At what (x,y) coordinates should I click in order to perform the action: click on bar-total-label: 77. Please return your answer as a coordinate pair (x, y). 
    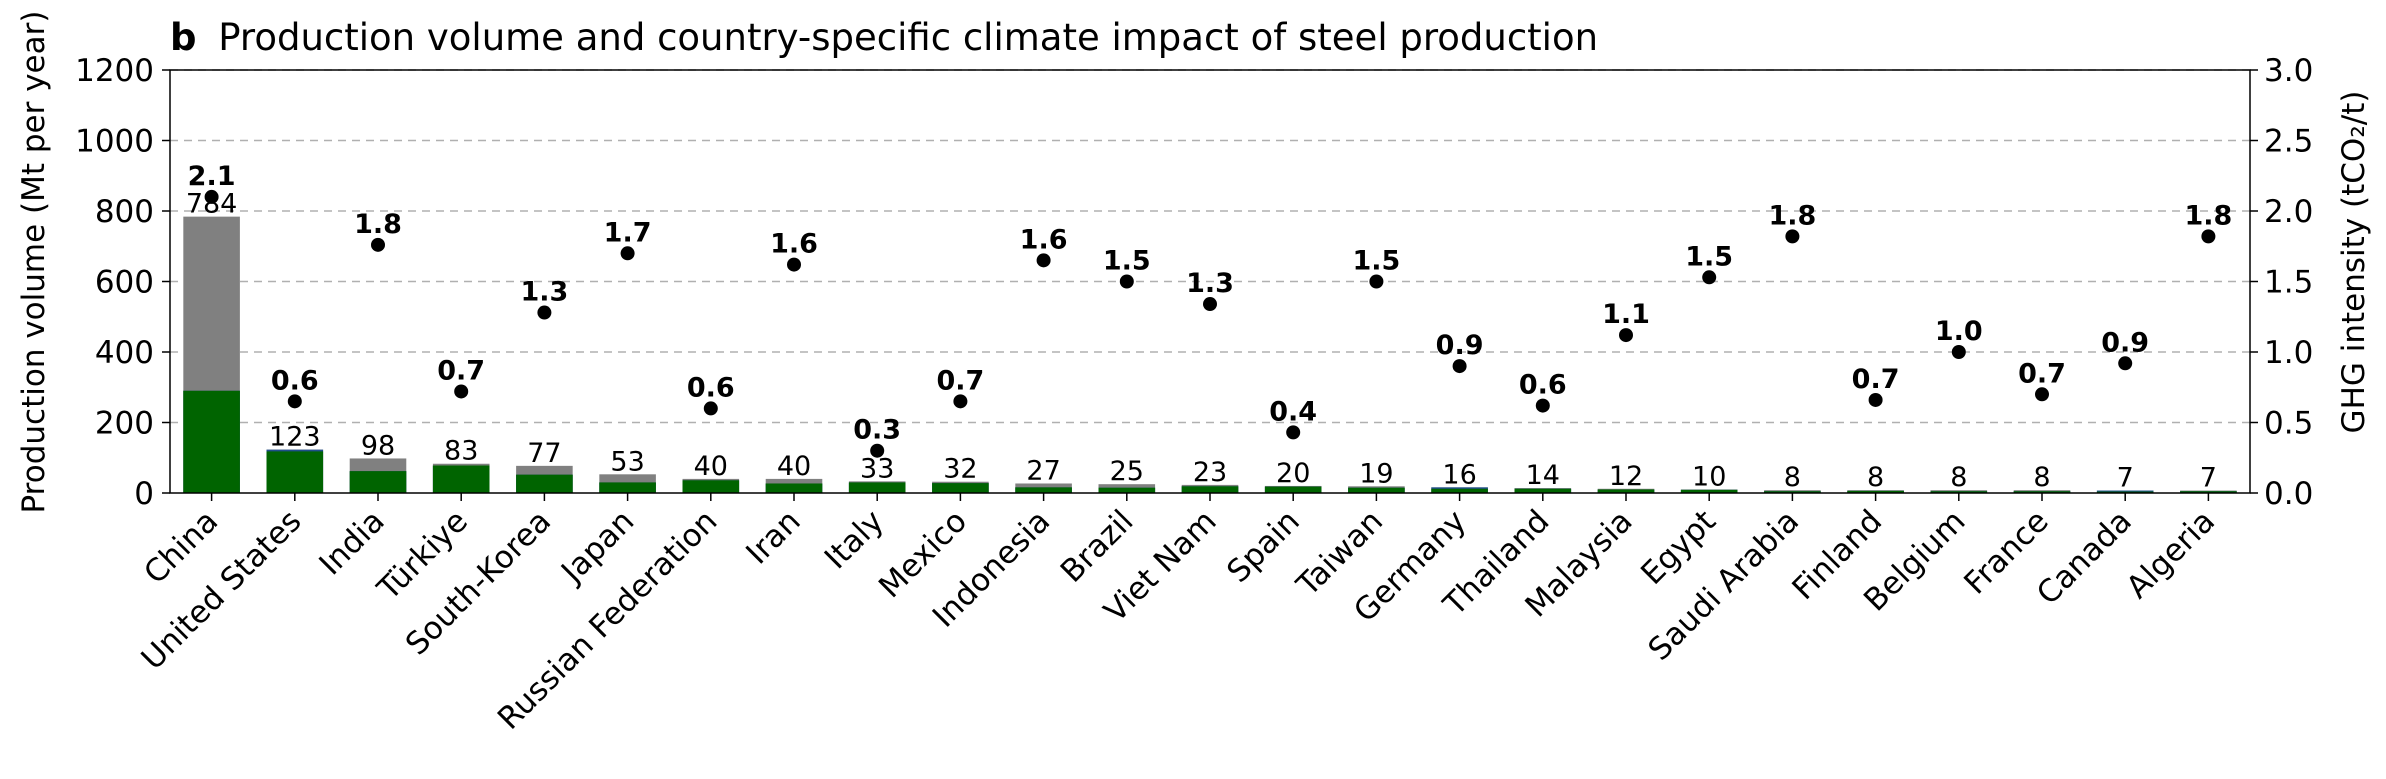
    Looking at the image, I should click on (544, 453).